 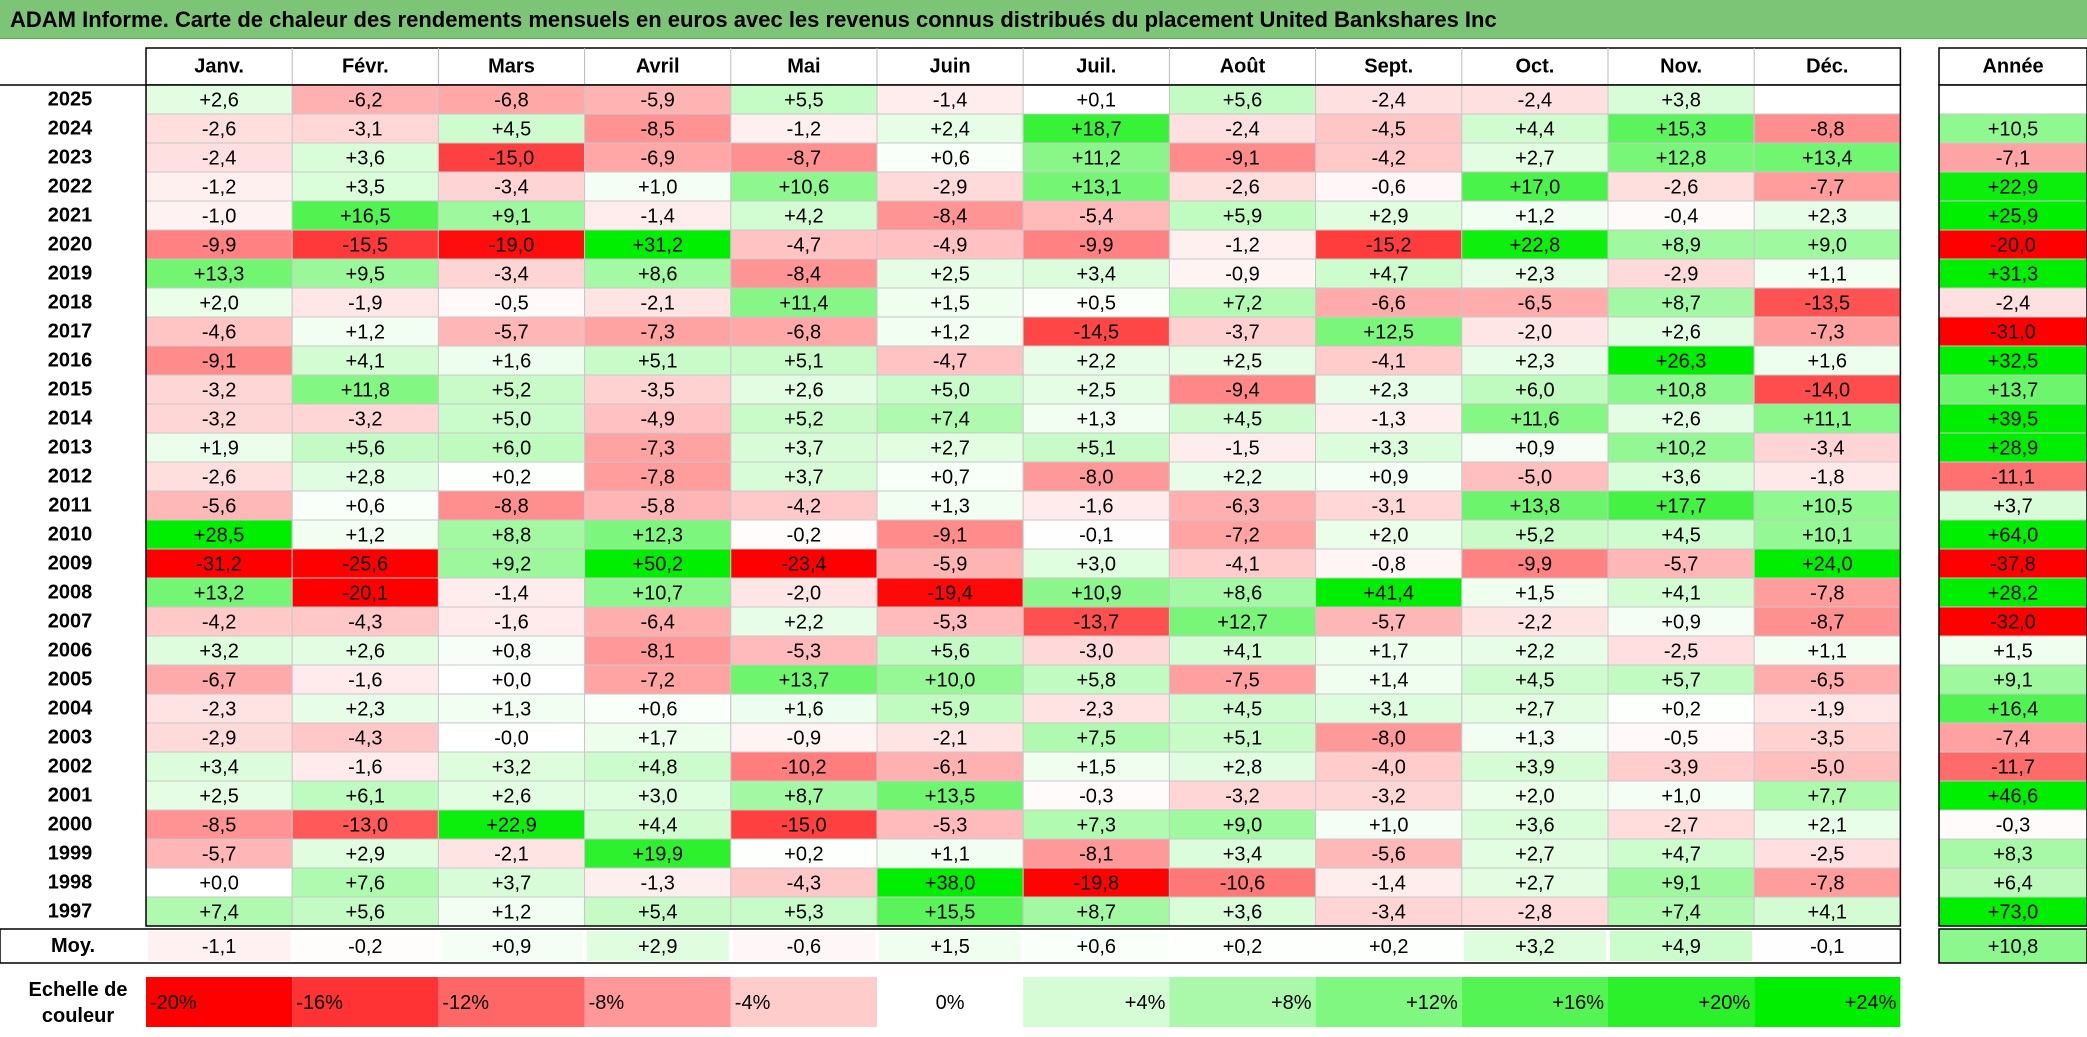 I want to click on cell-value: -8,4, so click(x=804, y=275).